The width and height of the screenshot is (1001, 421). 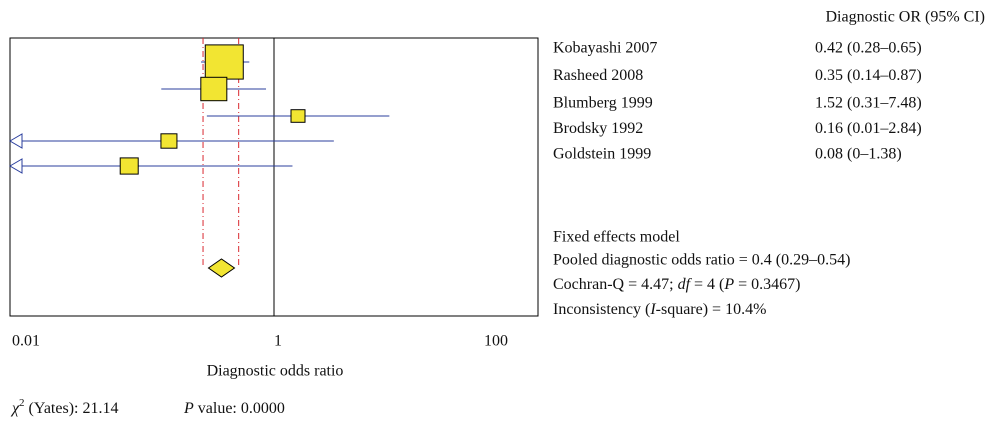 I want to click on text-part: χ, so click(x=15, y=408).